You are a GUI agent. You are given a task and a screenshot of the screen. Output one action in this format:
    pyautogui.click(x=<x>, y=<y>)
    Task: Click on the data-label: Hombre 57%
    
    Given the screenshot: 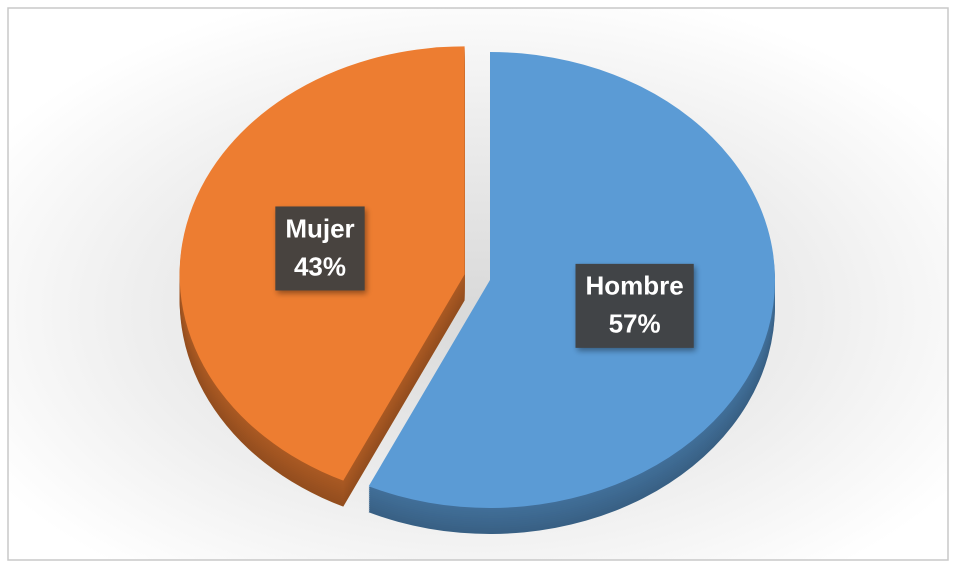 What is the action you would take?
    pyautogui.click(x=634, y=305)
    